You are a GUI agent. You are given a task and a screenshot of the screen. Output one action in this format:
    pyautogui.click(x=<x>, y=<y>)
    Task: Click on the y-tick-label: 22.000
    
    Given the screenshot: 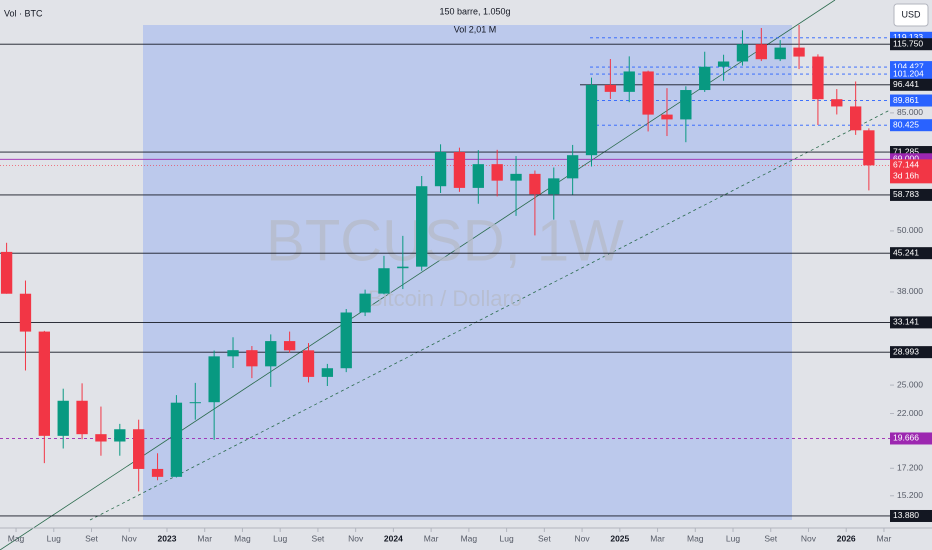 What is the action you would take?
    pyautogui.click(x=910, y=413)
    